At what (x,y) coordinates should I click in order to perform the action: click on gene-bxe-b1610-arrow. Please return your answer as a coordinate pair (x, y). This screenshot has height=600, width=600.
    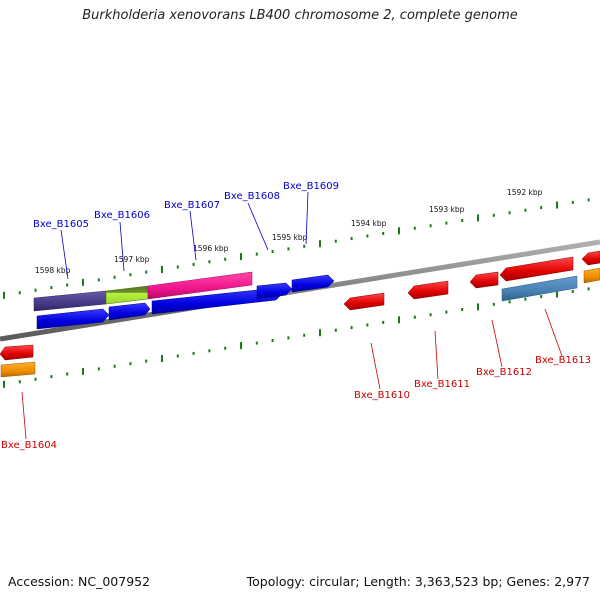
    Looking at the image, I should click on (364, 301).